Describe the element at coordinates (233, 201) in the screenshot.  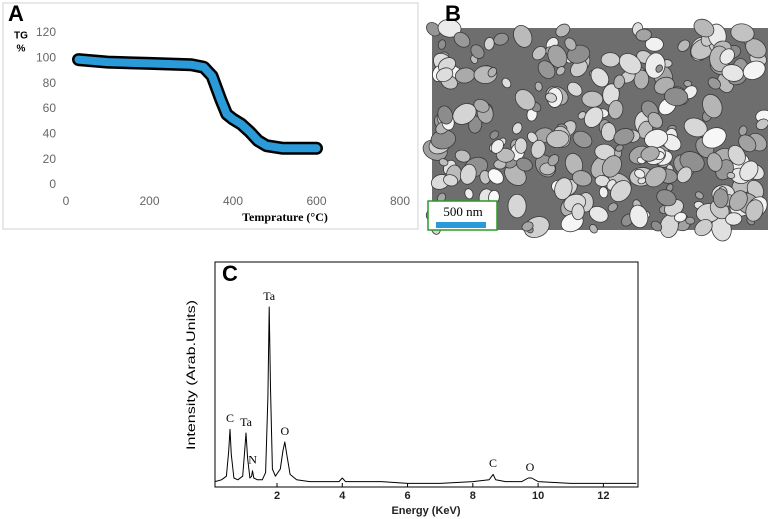
I see `x-tick-label: 400` at that location.